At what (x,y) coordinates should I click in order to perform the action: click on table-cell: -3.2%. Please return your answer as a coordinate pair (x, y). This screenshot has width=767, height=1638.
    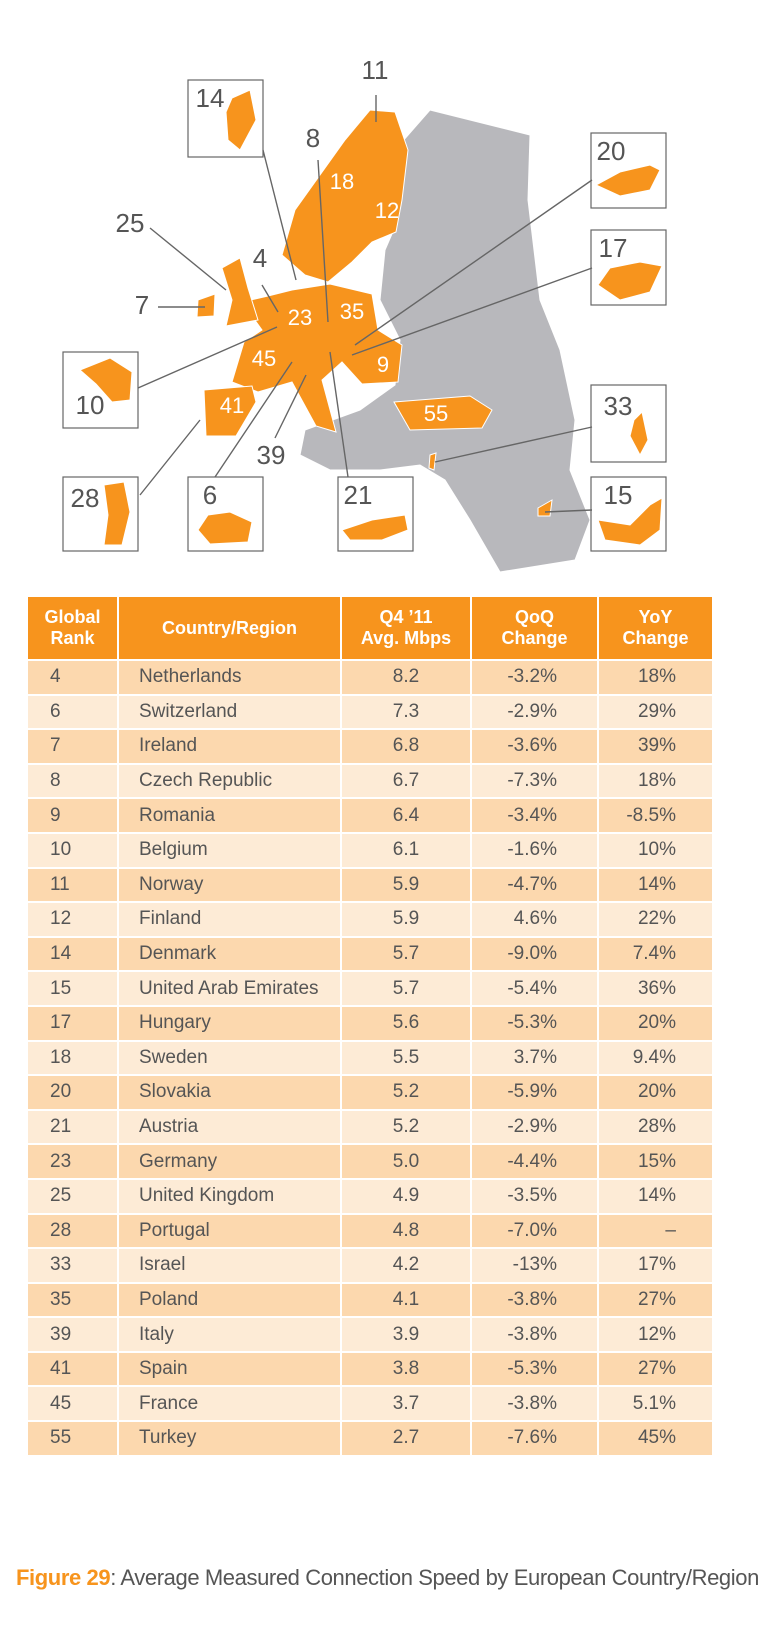
    Looking at the image, I should click on (534, 677).